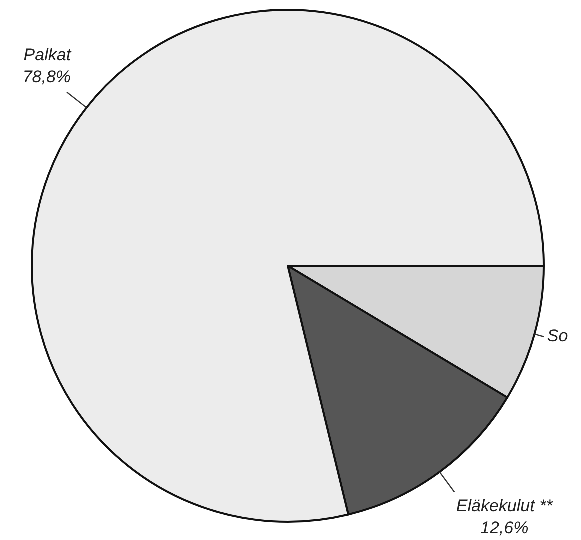 Image resolution: width=581 pixels, height=540 pixels. What do you see at coordinates (557, 336) in the screenshot?
I see `slice-label: So` at bounding box center [557, 336].